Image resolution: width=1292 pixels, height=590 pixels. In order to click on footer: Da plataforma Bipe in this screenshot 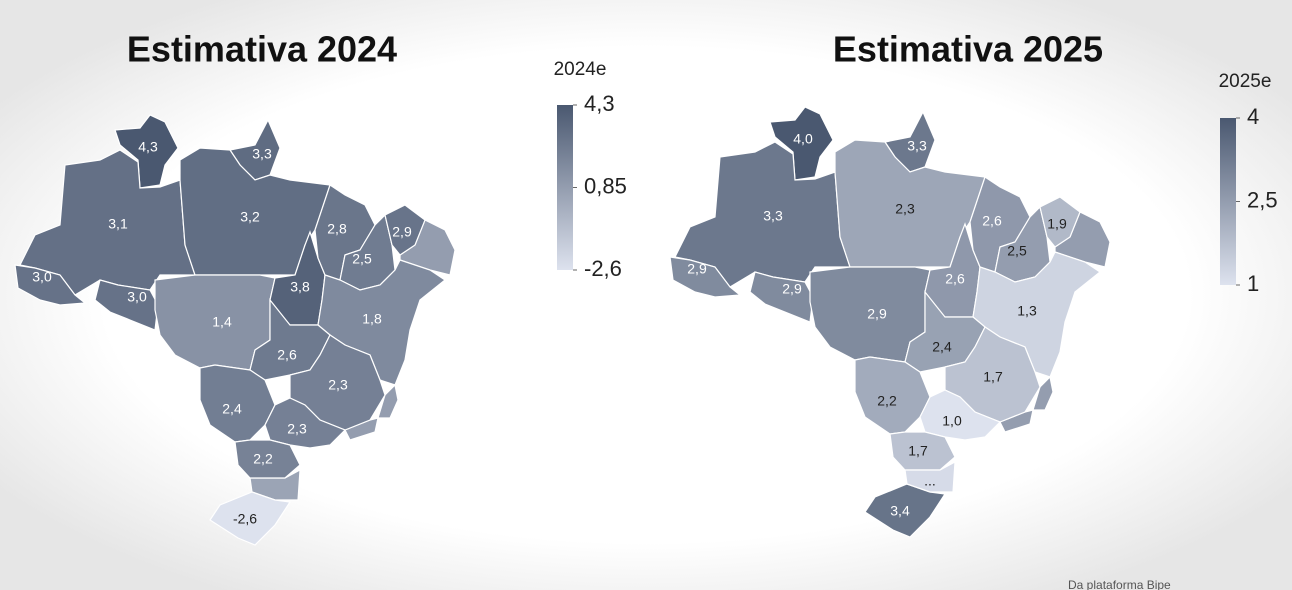, I will do `click(1119, 584)`.